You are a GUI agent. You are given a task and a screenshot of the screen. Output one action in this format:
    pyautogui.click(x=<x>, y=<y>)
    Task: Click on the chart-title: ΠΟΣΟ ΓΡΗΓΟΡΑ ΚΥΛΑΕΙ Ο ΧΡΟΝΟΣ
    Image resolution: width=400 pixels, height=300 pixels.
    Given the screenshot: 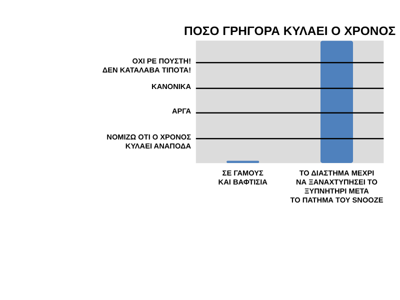 What is the action you would take?
    pyautogui.click(x=290, y=31)
    